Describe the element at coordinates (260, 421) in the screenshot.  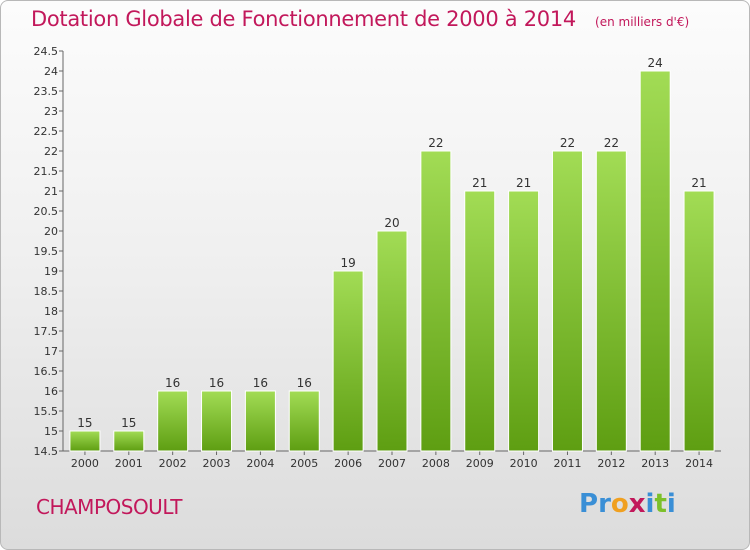
I see `bar-2004` at that location.